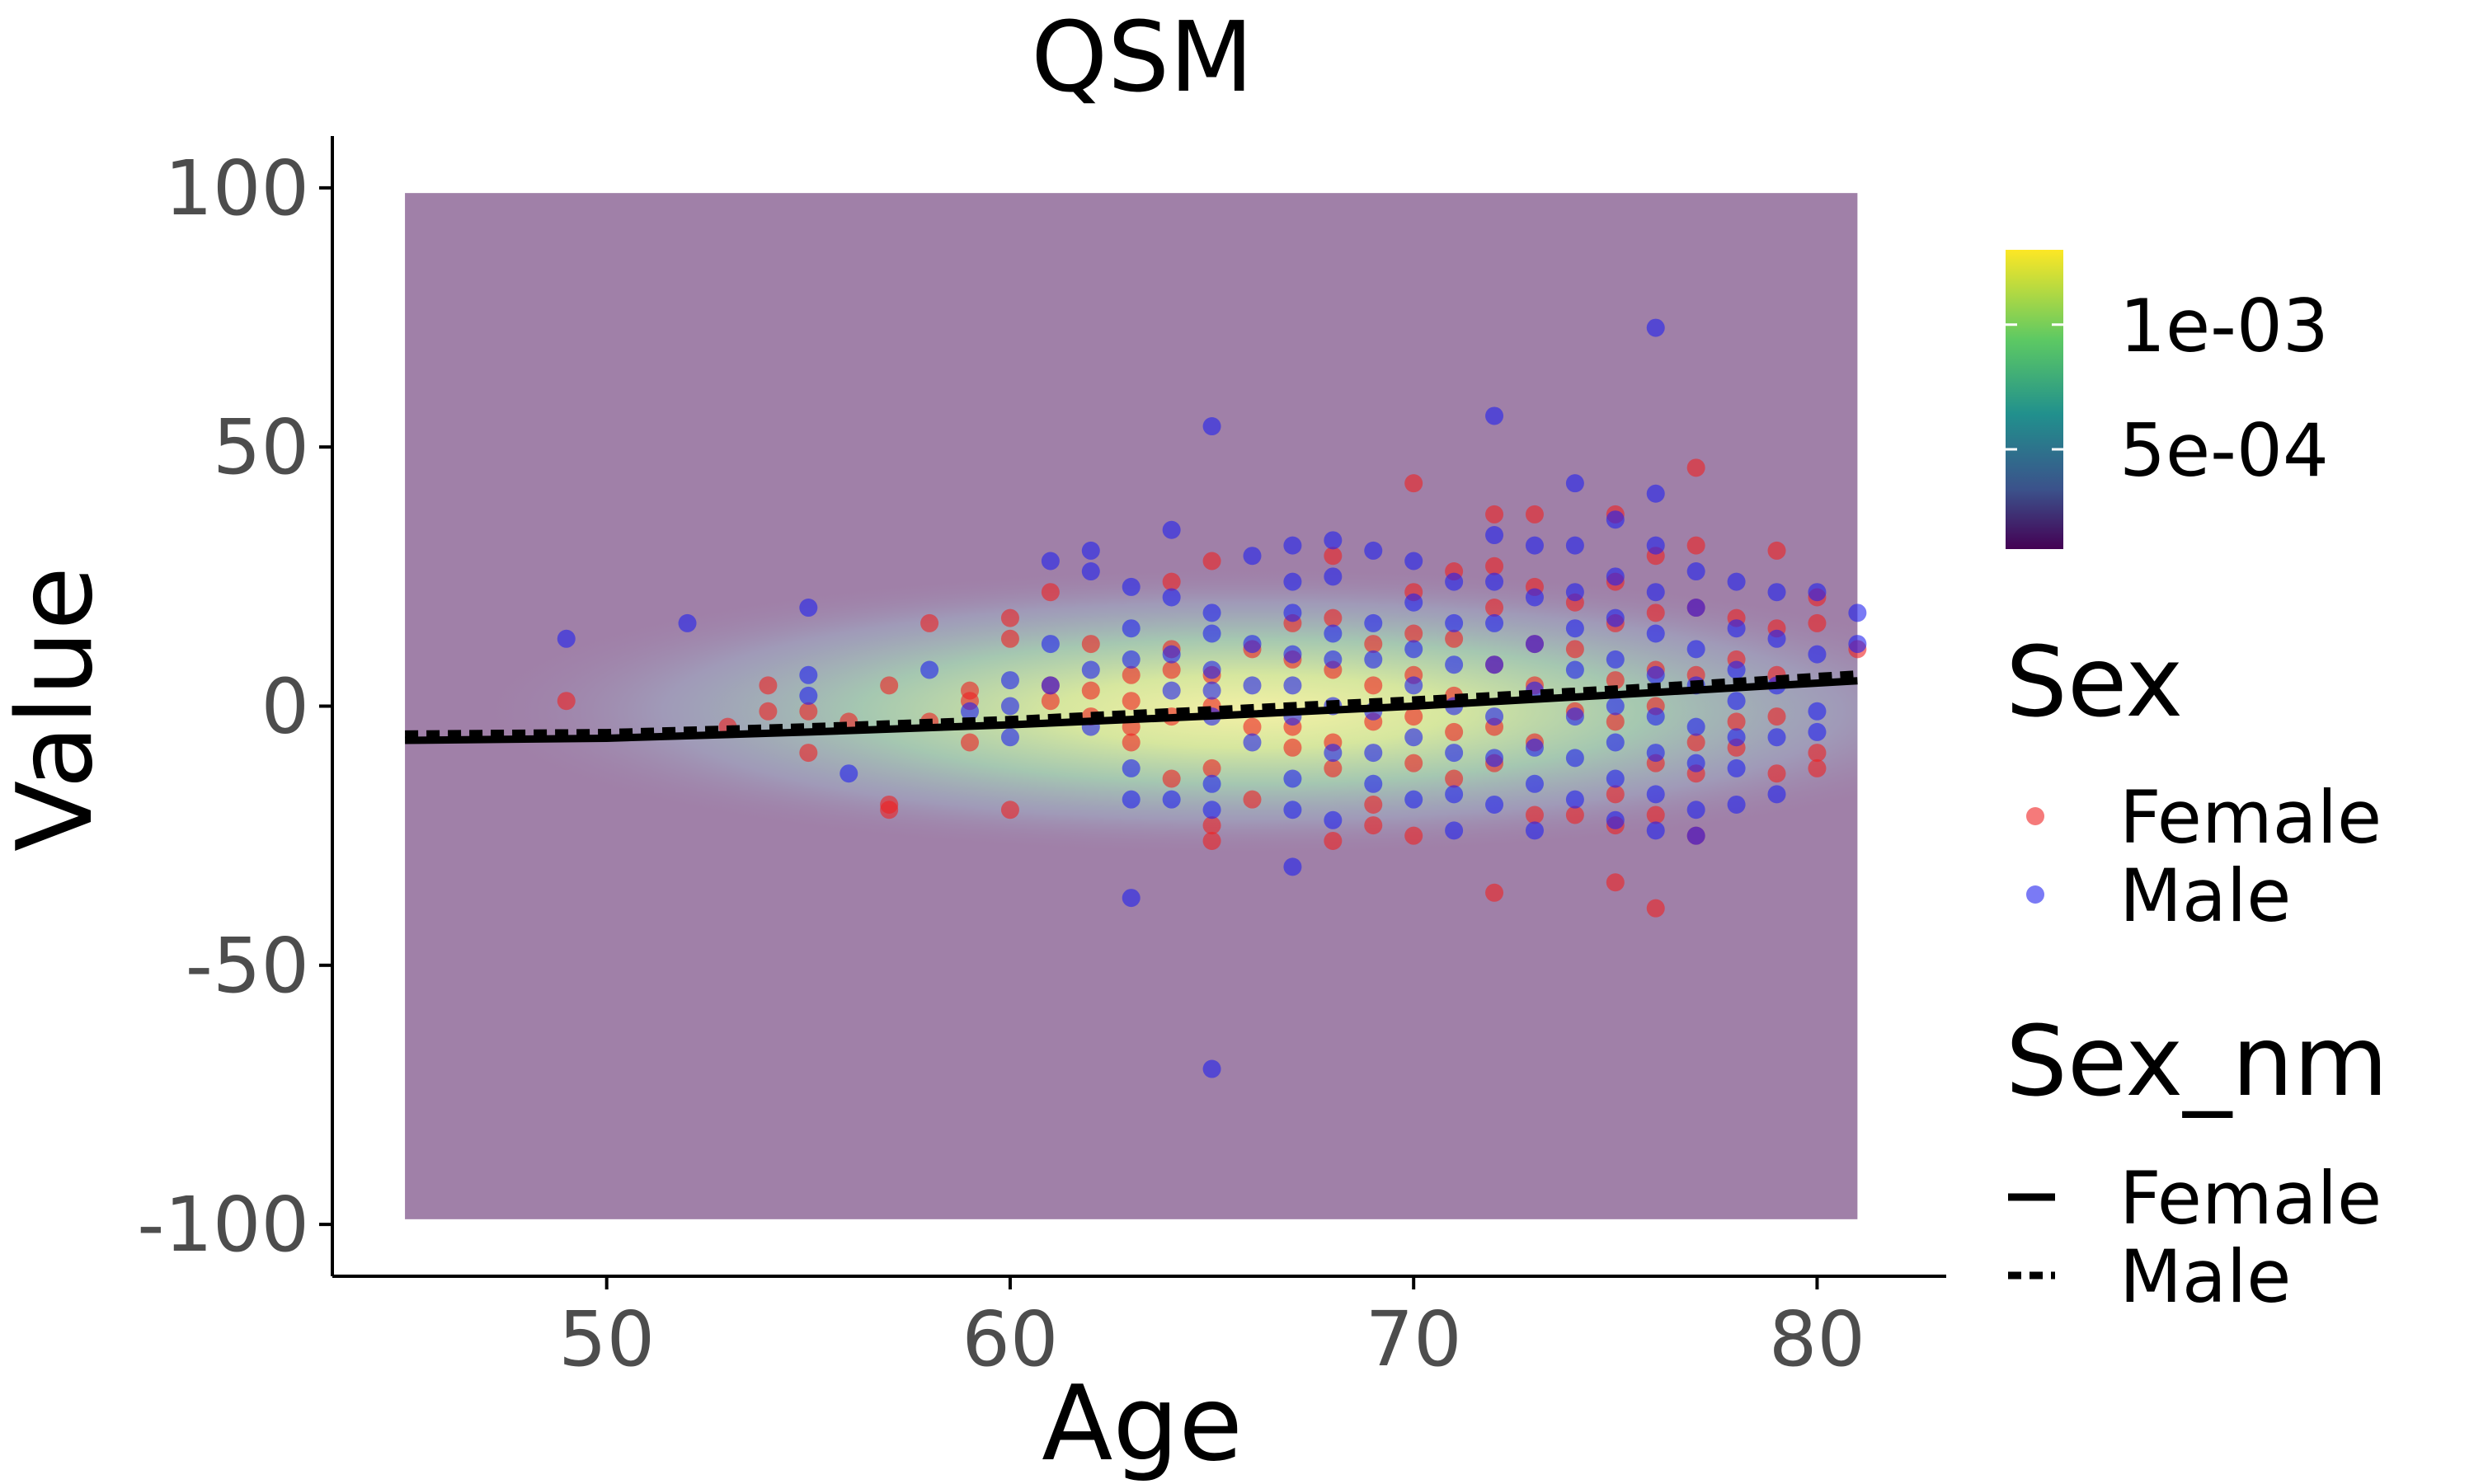 The height and width of the screenshot is (1484, 2474). I want to click on x-tick-label: 60, so click(1010, 1339).